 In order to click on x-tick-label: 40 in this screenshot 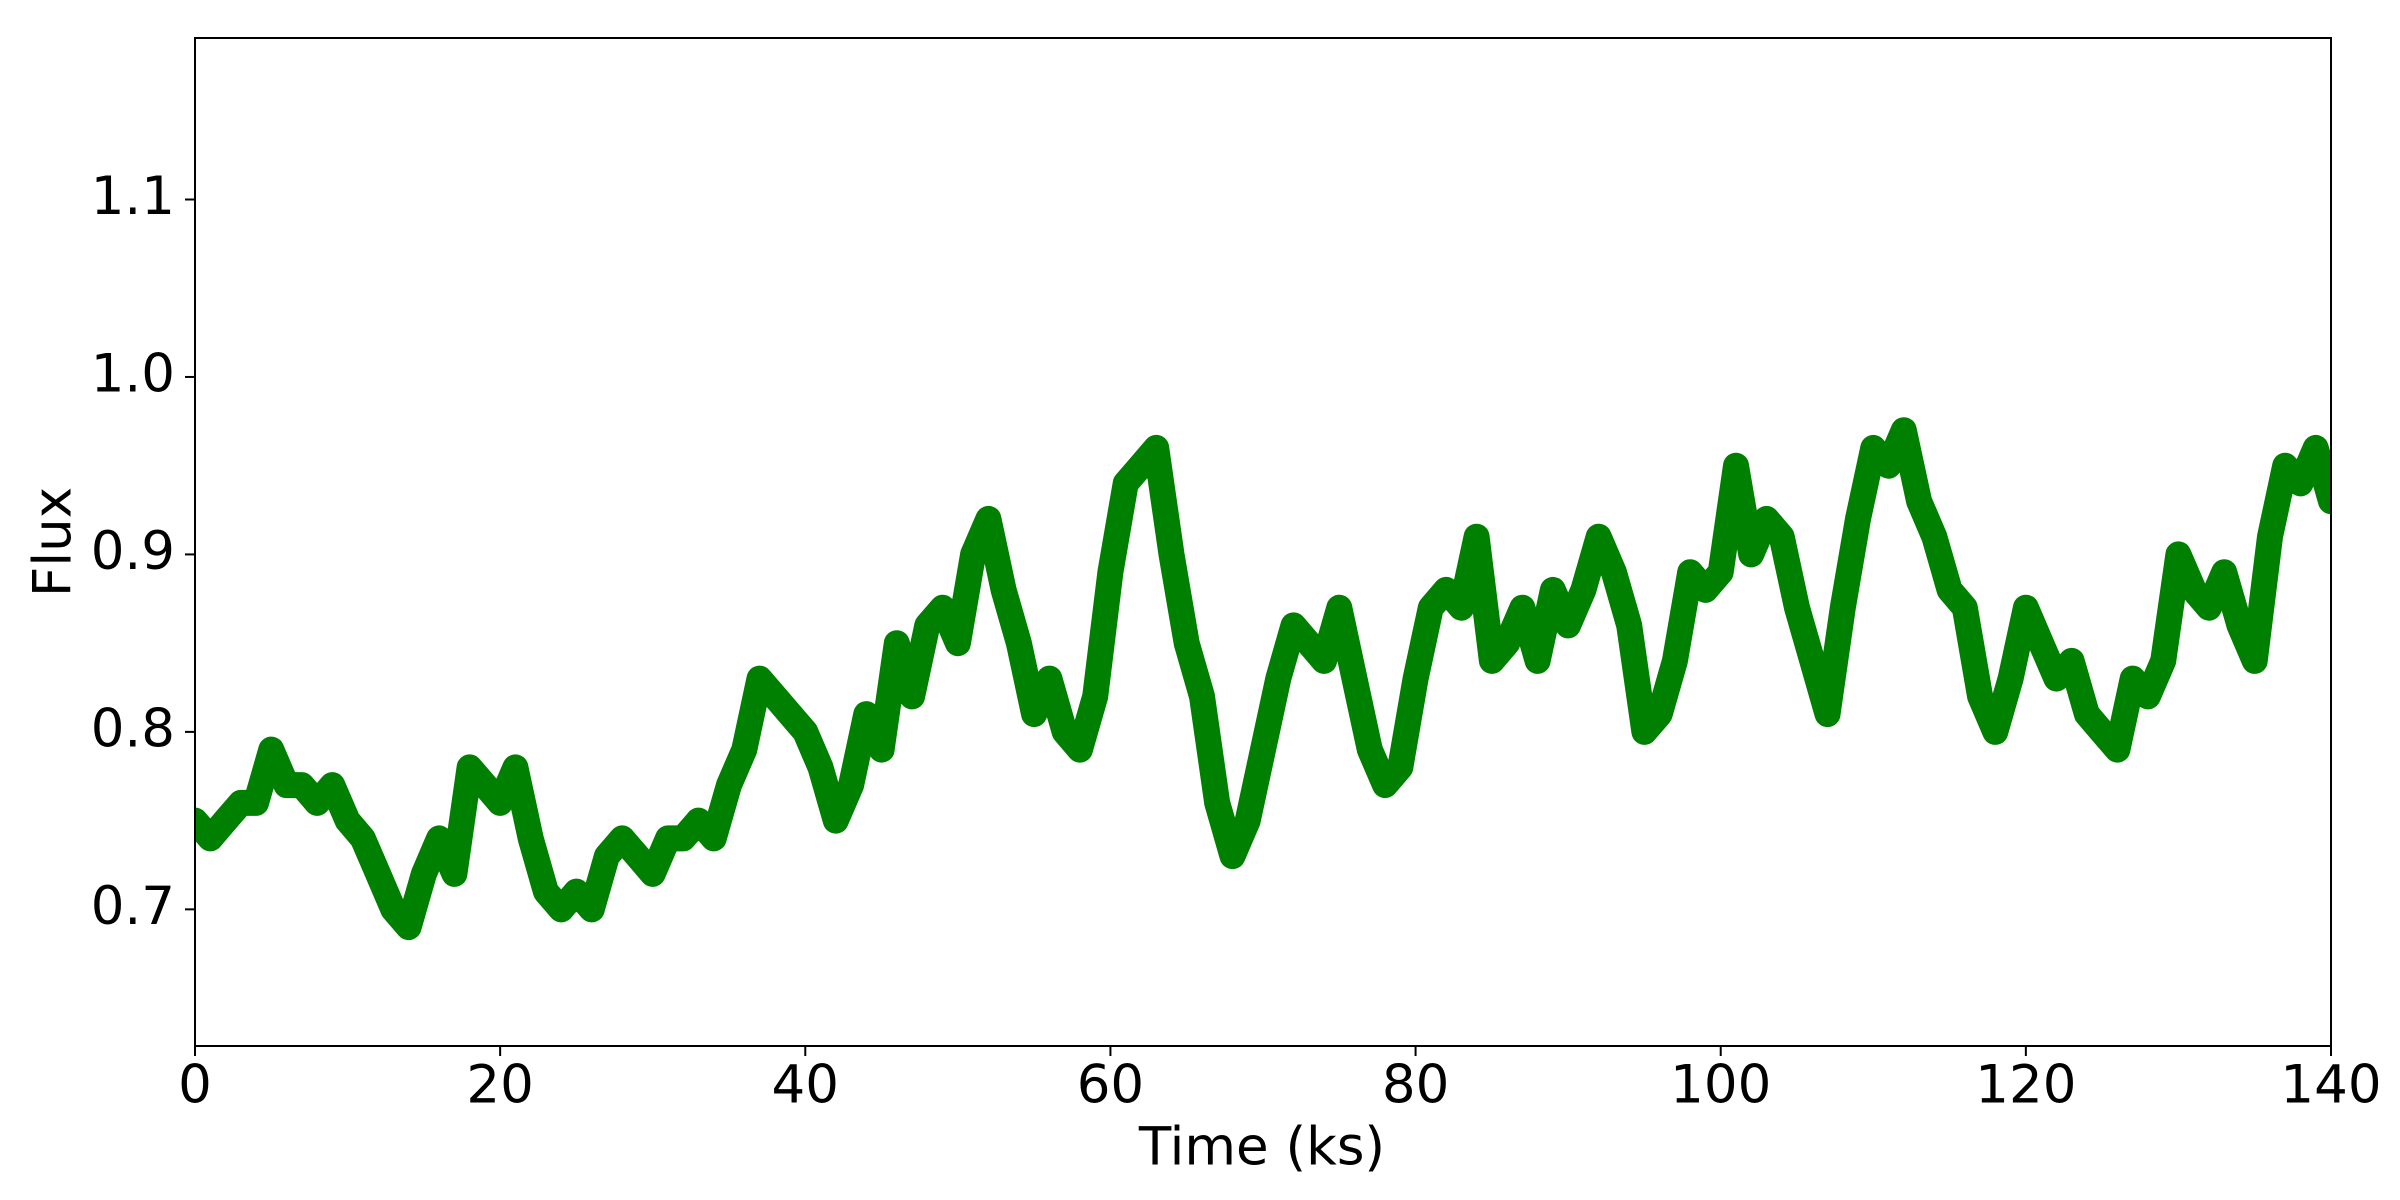, I will do `click(805, 1085)`.